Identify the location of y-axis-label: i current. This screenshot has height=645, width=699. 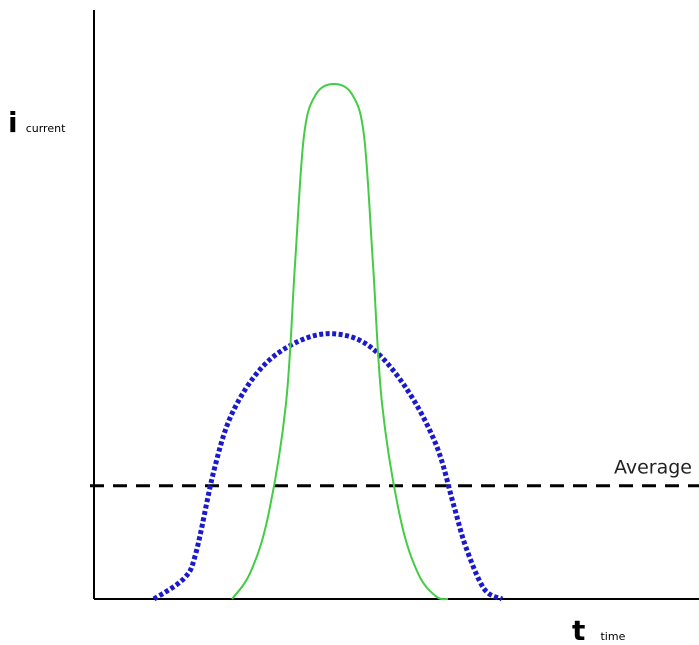
(37, 122).